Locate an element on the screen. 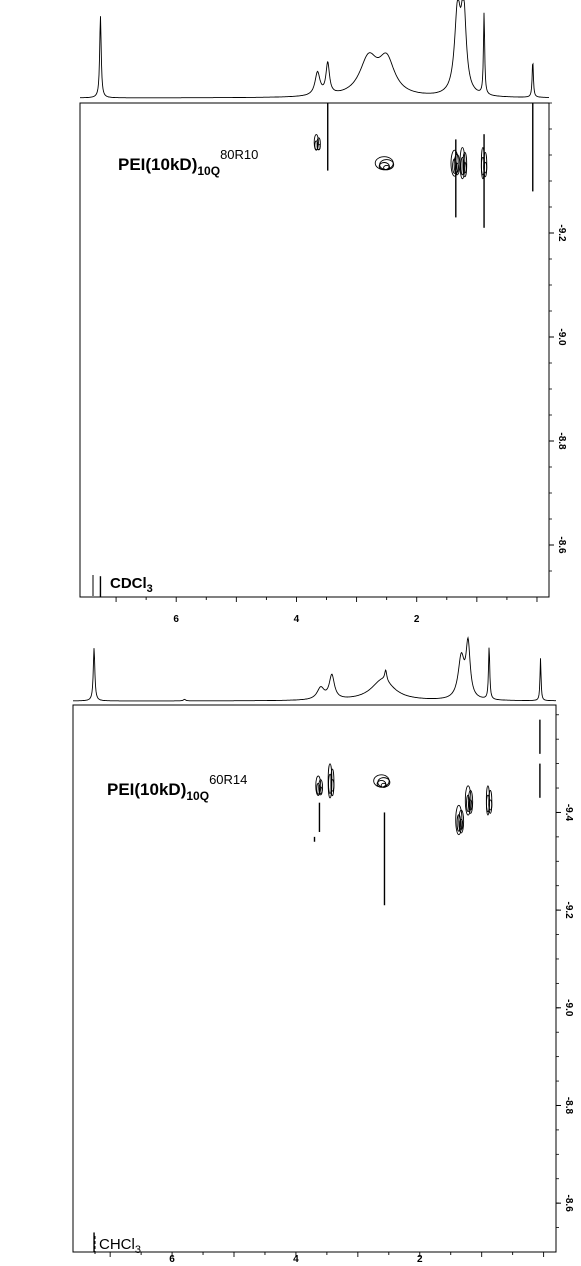 Image resolution: width=581 pixels, height=1266 pixels. solvent-base: CHCl is located at coordinates (117, 1244).